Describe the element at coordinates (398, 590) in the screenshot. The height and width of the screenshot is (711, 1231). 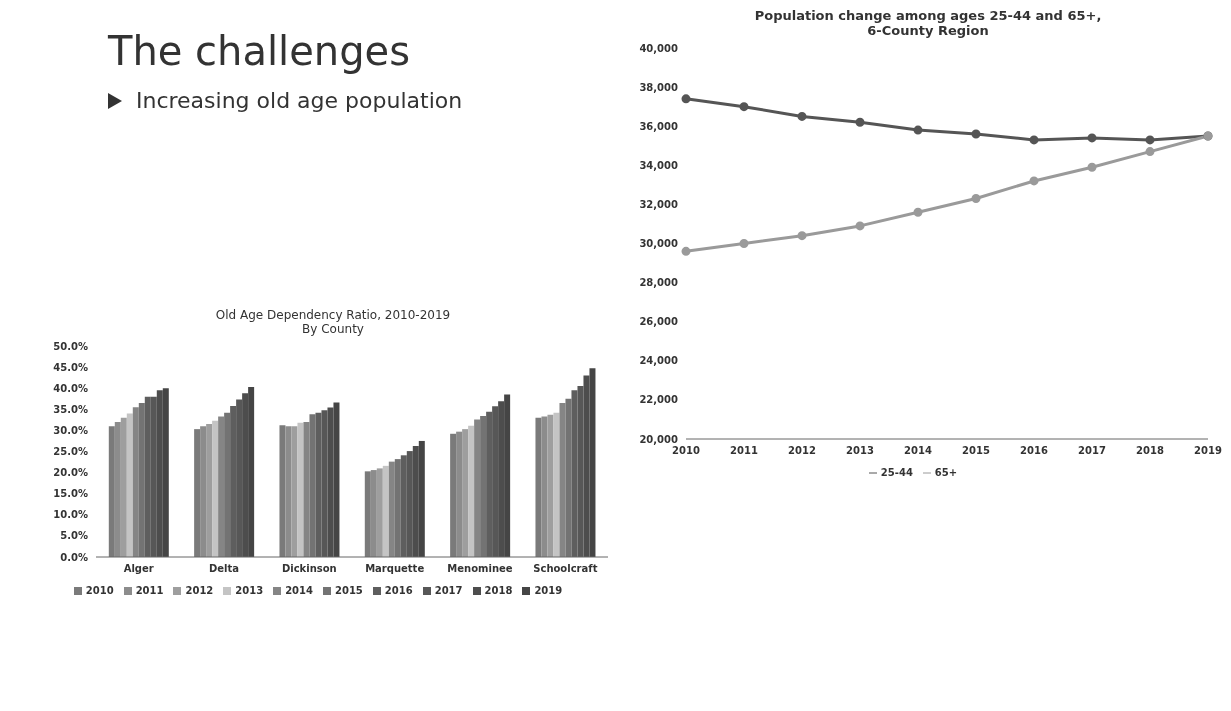
I see `legend-label: 2016` at that location.